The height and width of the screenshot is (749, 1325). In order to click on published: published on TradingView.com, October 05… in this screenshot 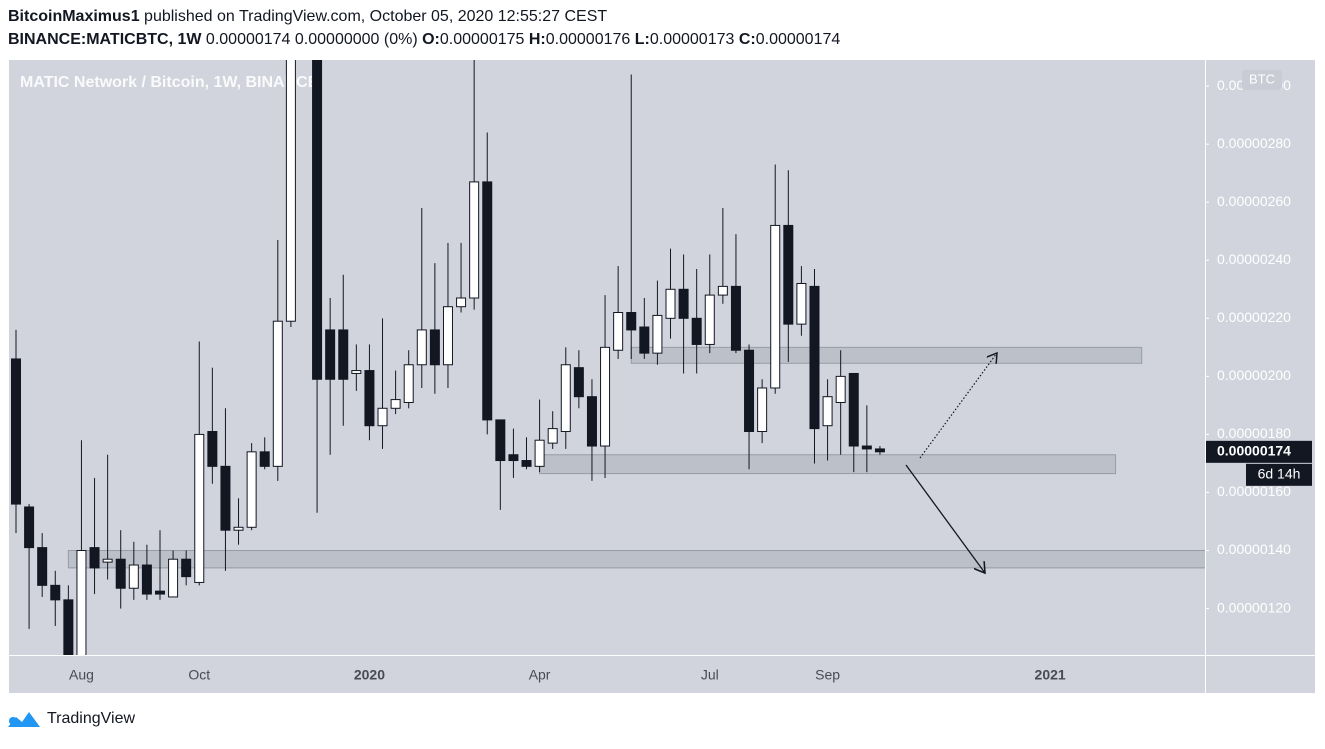, I will do `click(375, 16)`.